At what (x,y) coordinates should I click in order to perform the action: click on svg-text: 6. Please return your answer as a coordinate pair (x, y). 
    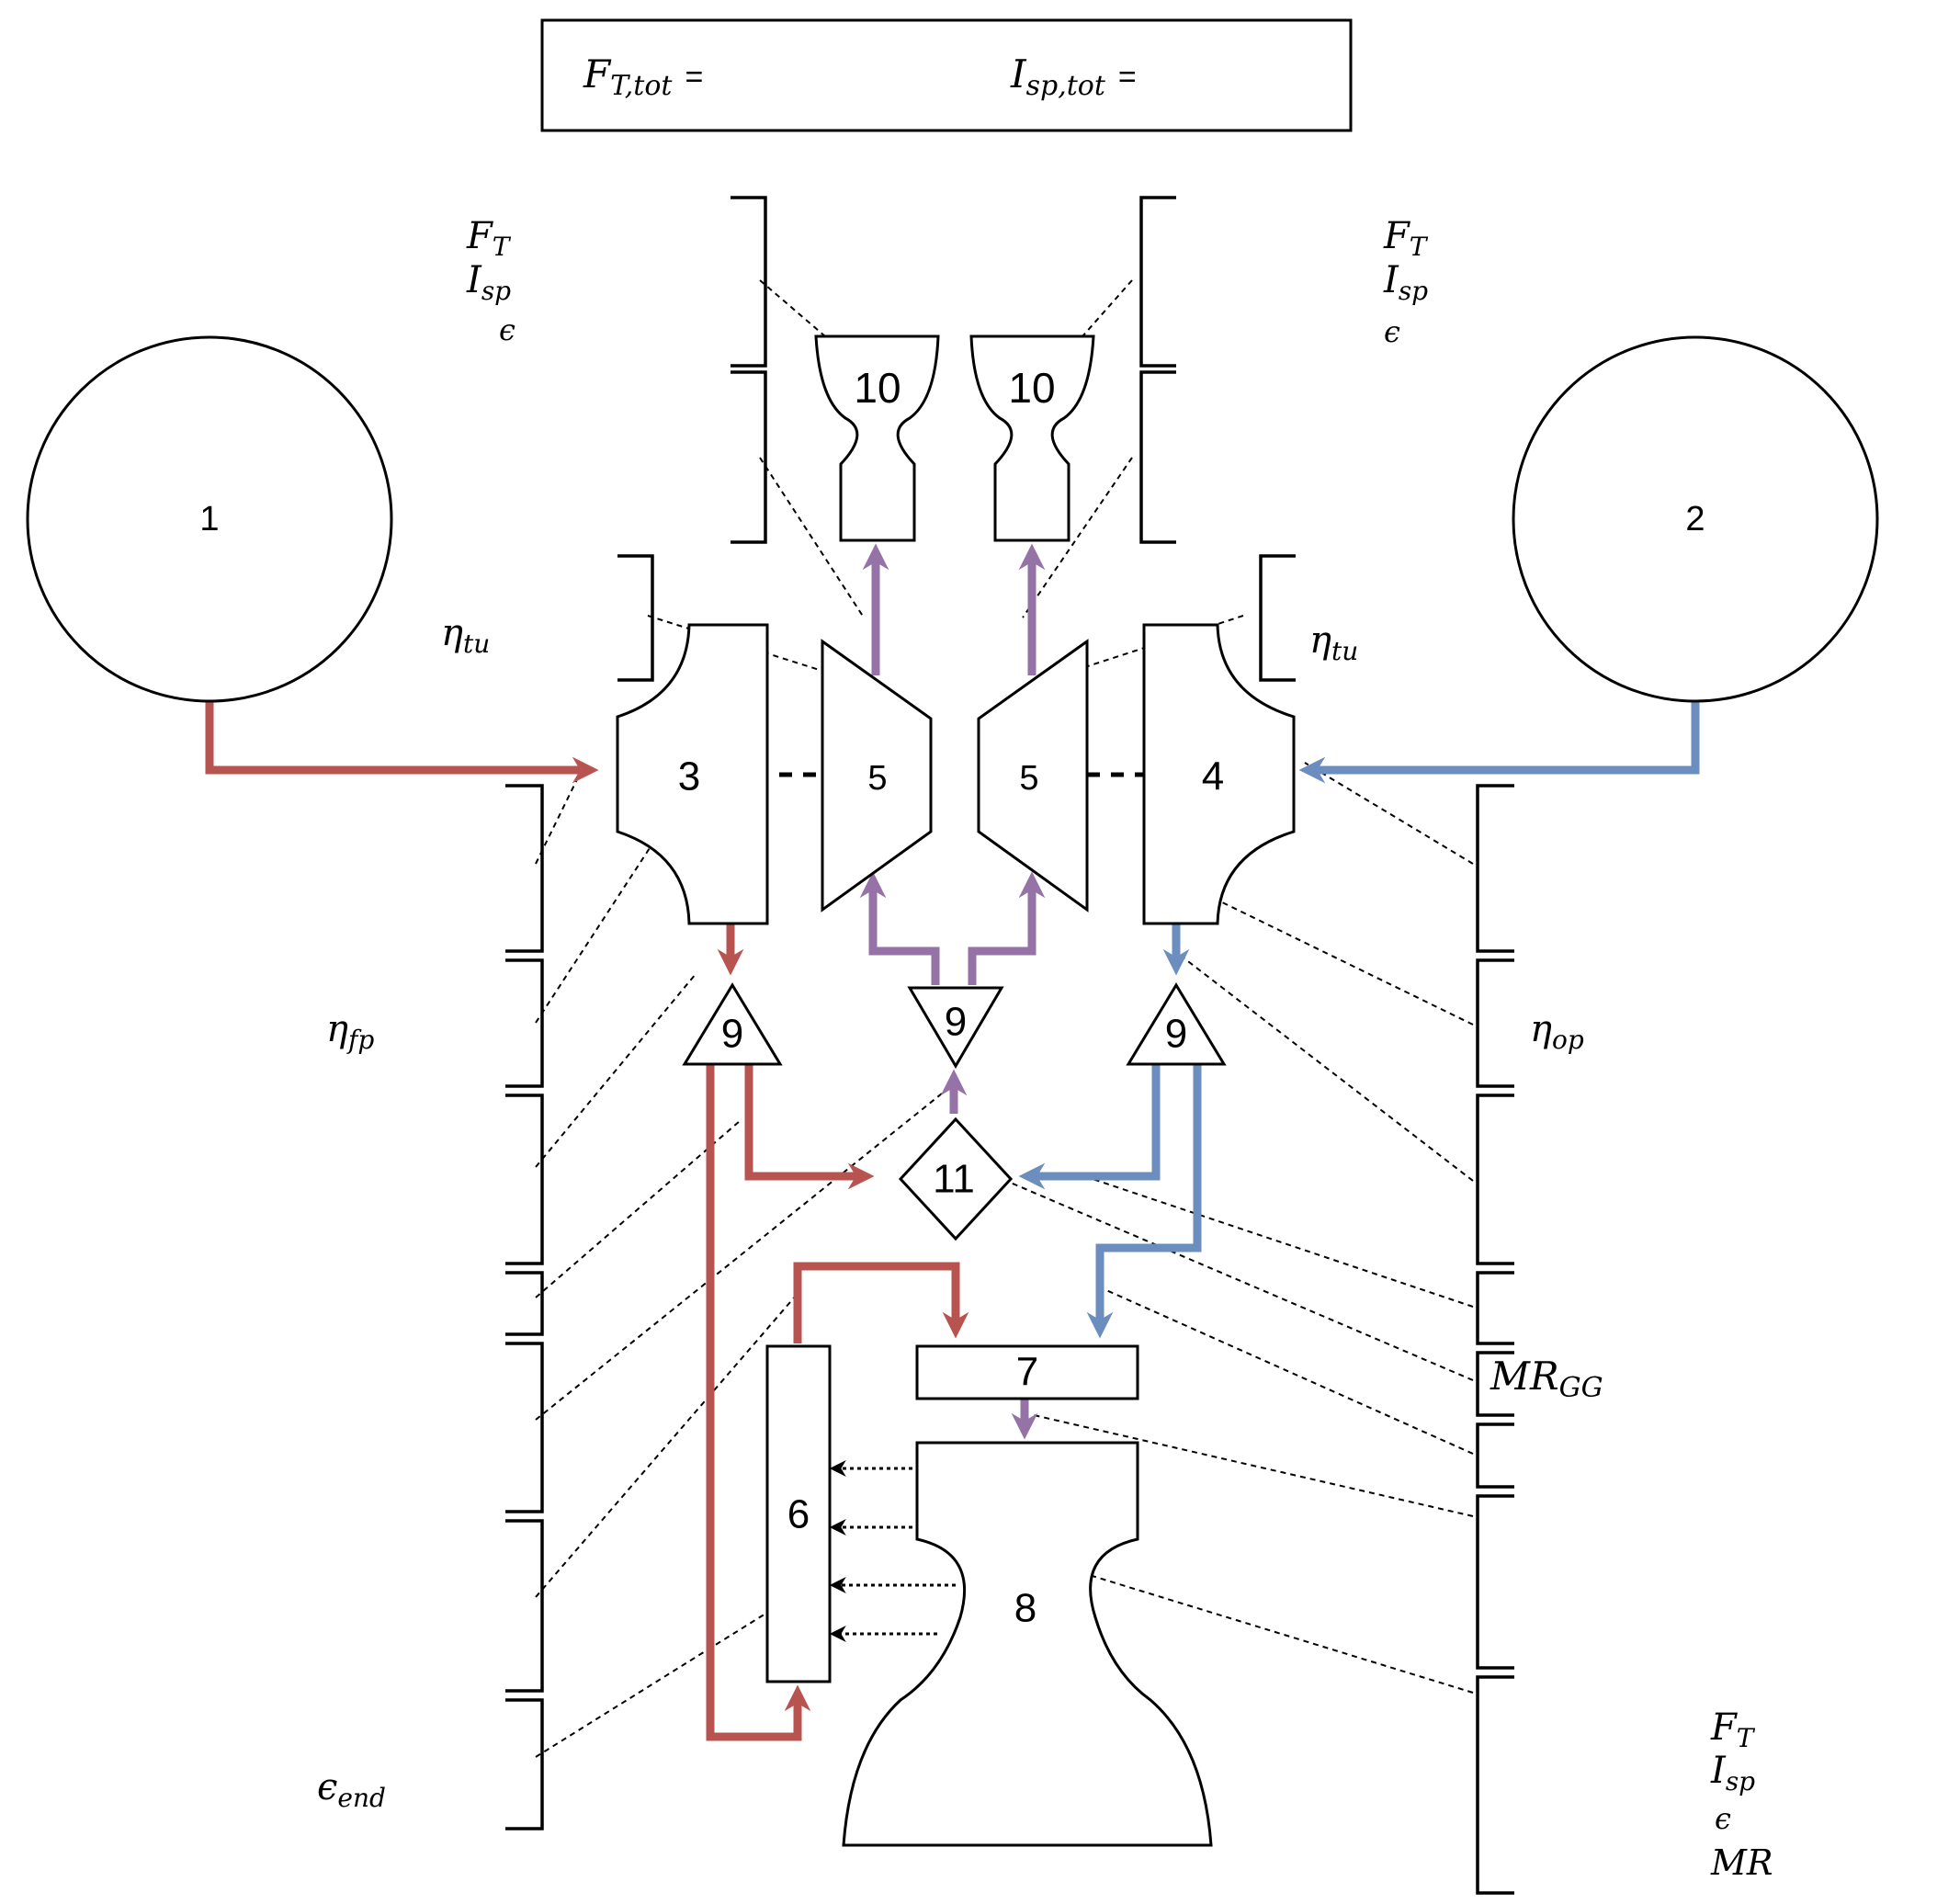
    Looking at the image, I should click on (798, 1514).